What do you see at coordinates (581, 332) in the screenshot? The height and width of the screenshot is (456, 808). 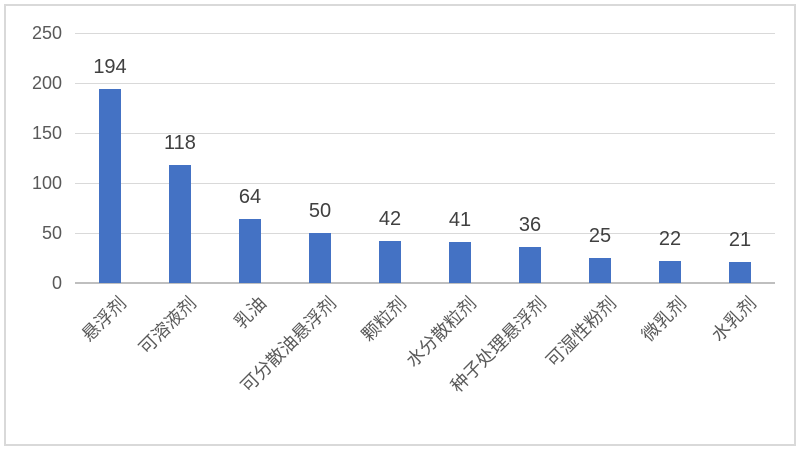 I see `category-label: 可湿性粉剂` at bounding box center [581, 332].